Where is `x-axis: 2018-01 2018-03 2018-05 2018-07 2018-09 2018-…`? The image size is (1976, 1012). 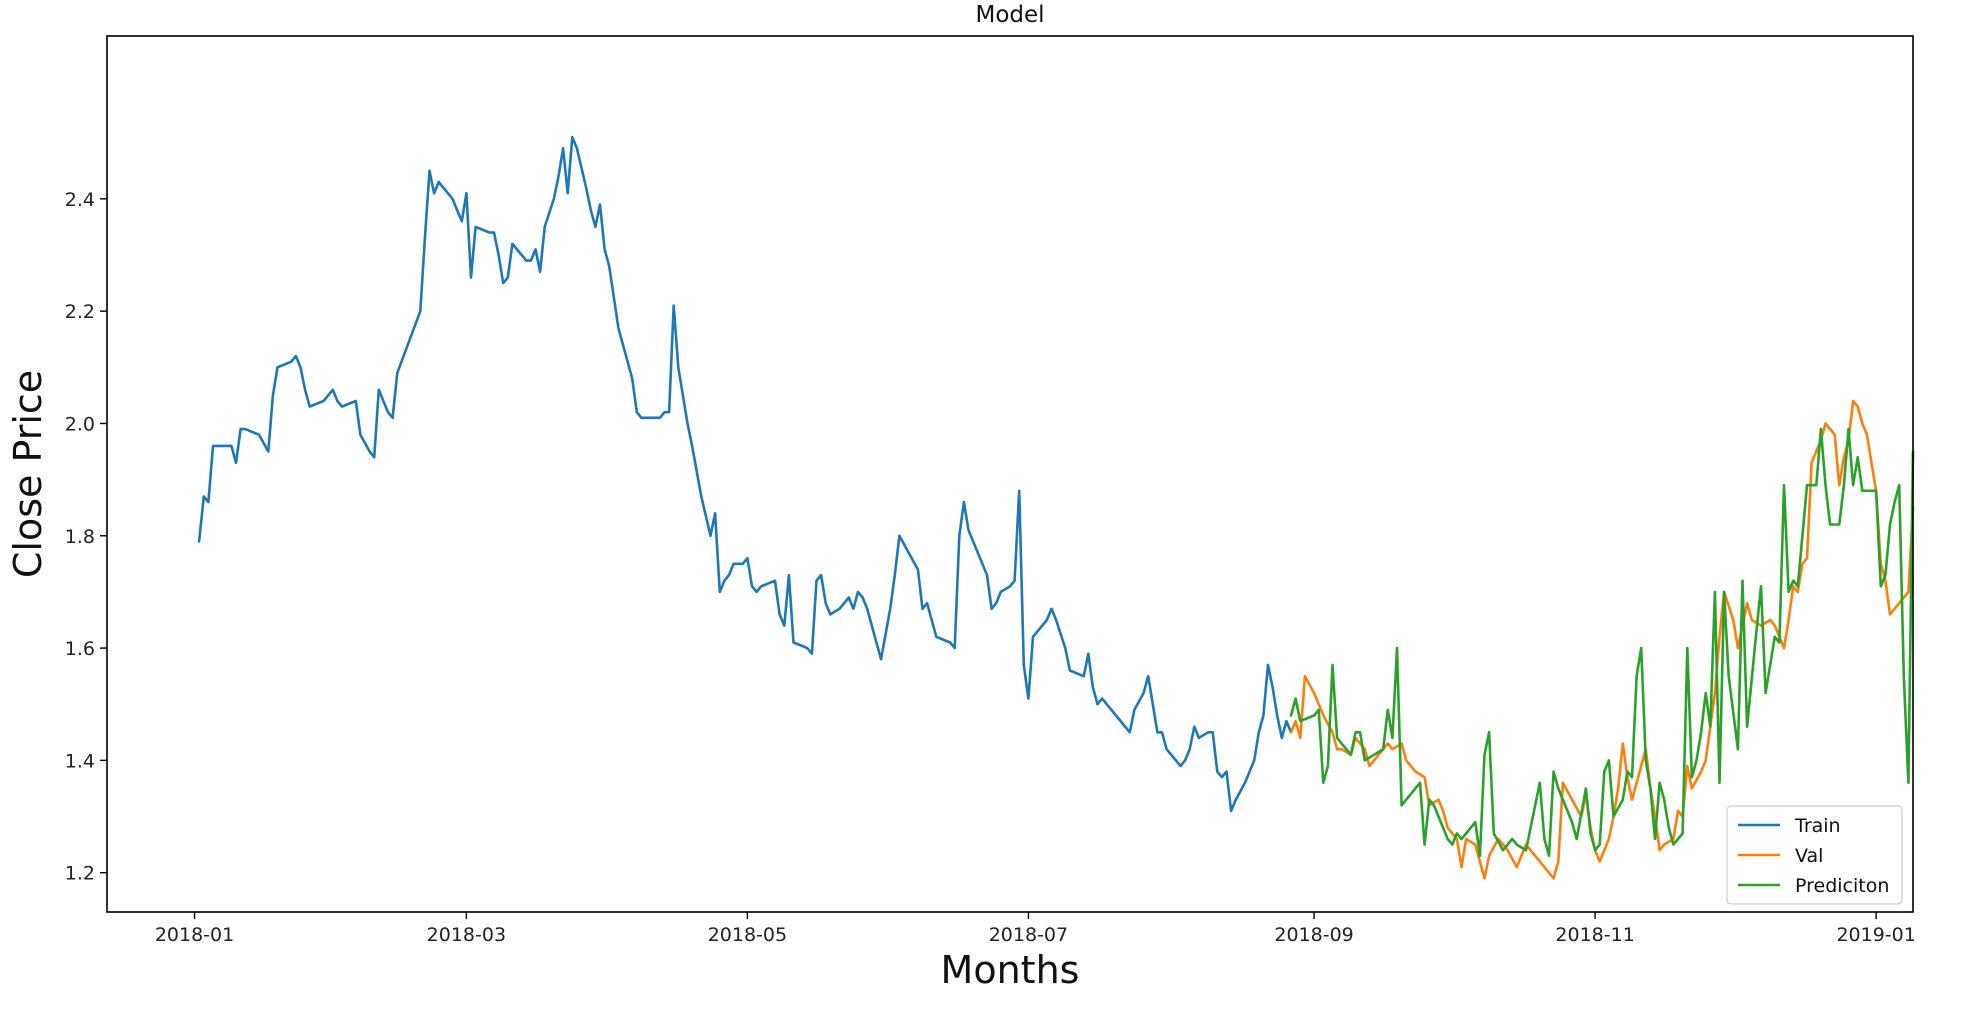 x-axis: 2018-01 2018-03 2018-05 2018-07 2018-09 2018-… is located at coordinates (1035, 929).